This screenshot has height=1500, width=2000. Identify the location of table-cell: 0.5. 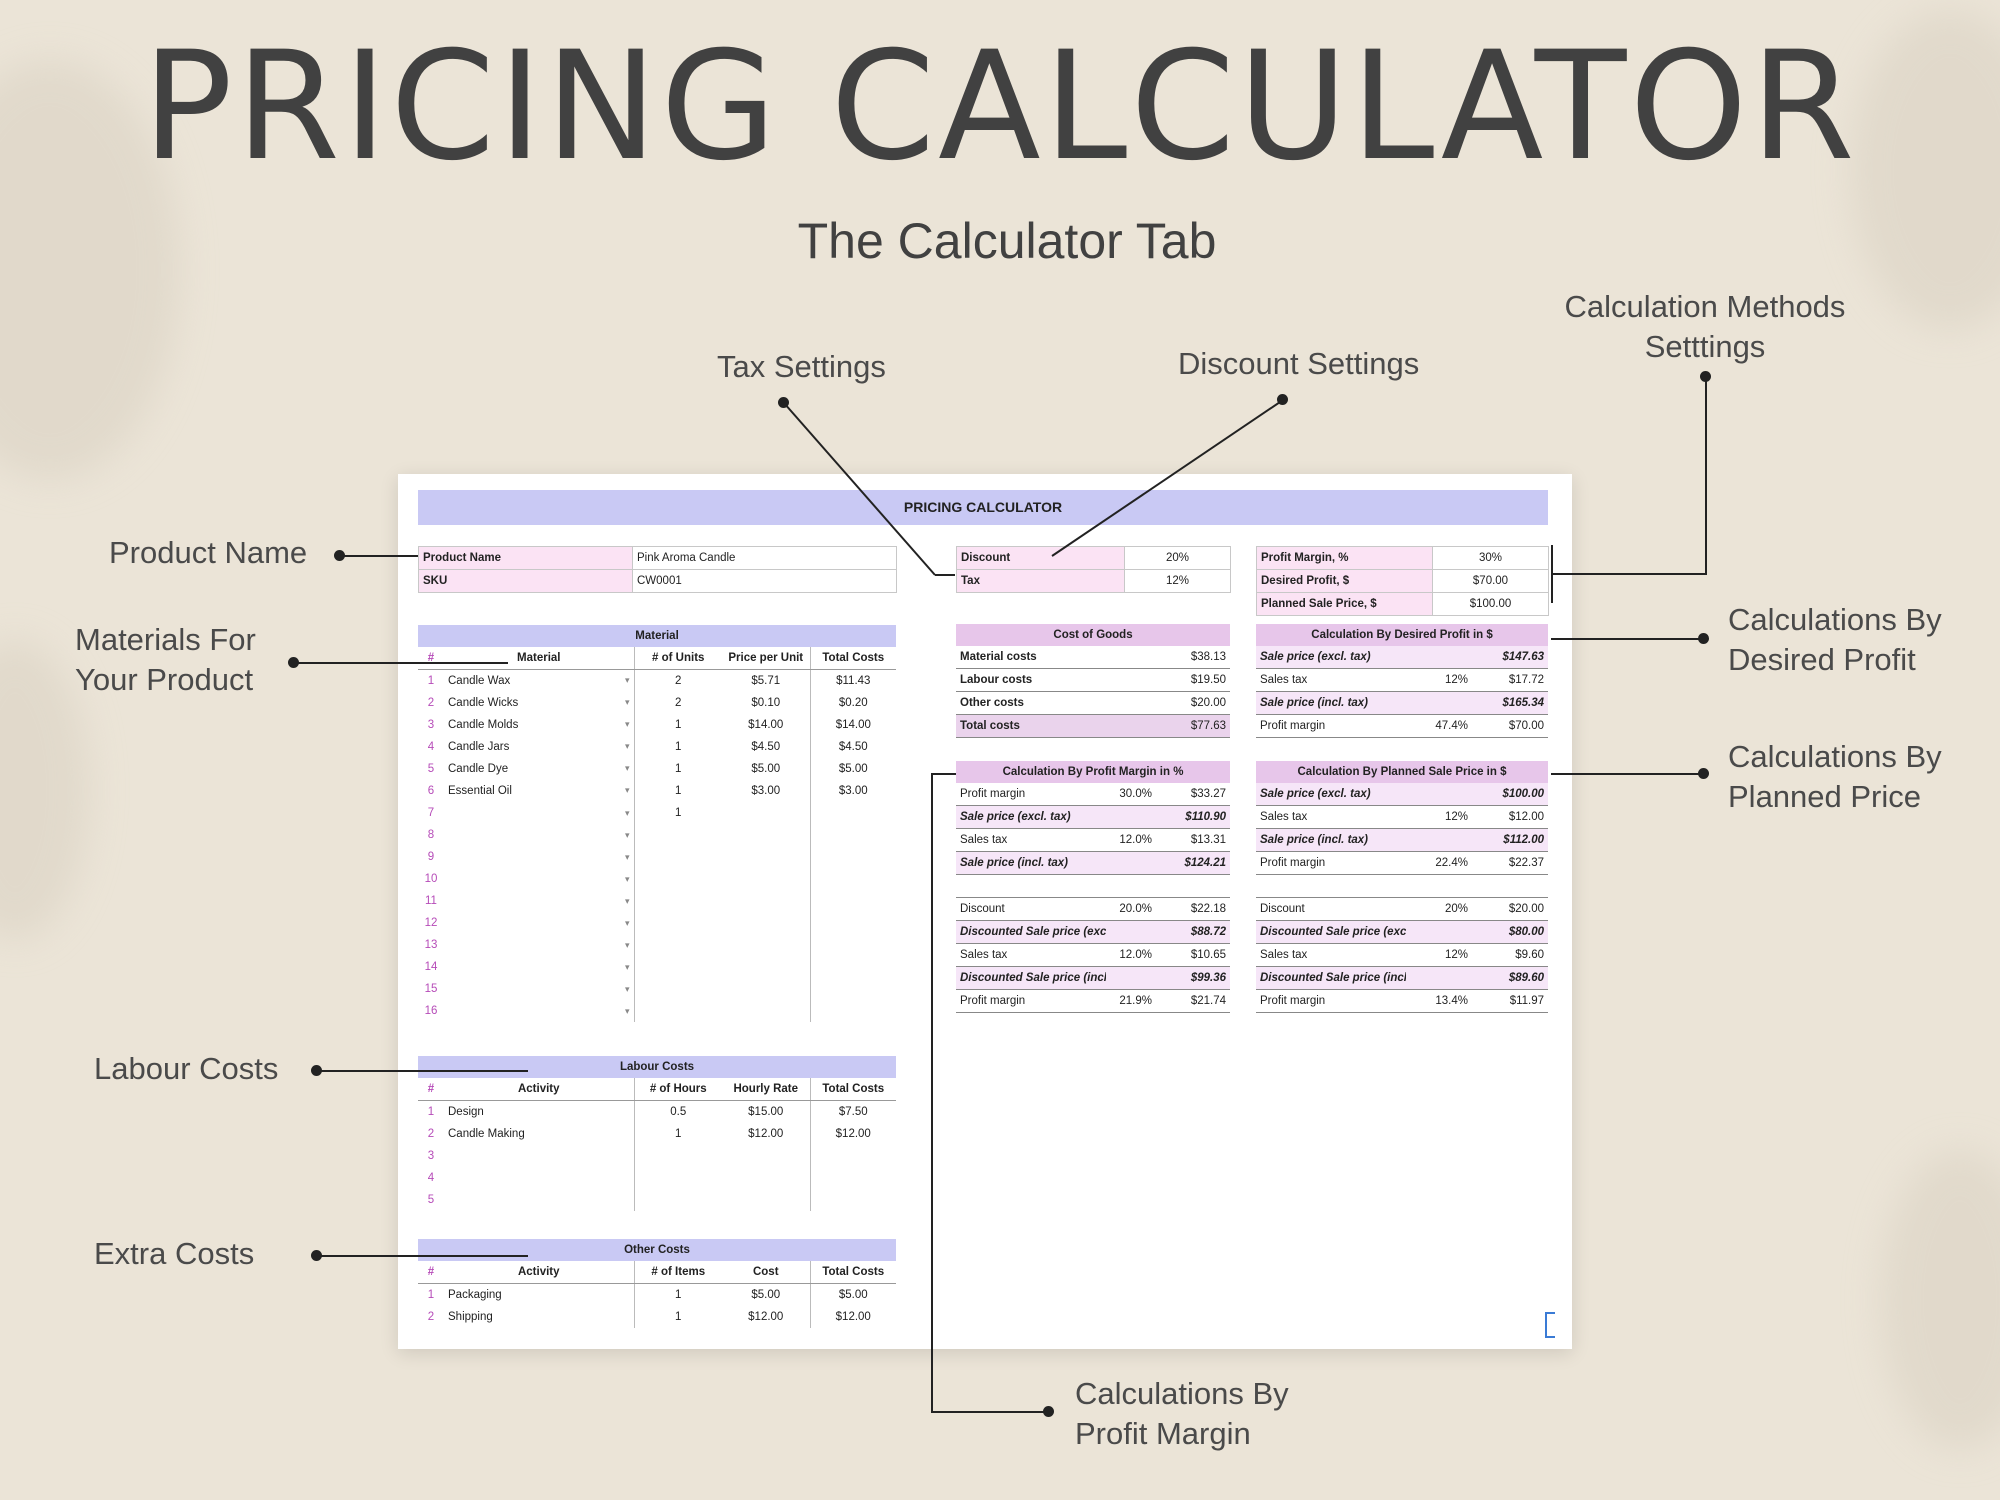
(678, 1112).